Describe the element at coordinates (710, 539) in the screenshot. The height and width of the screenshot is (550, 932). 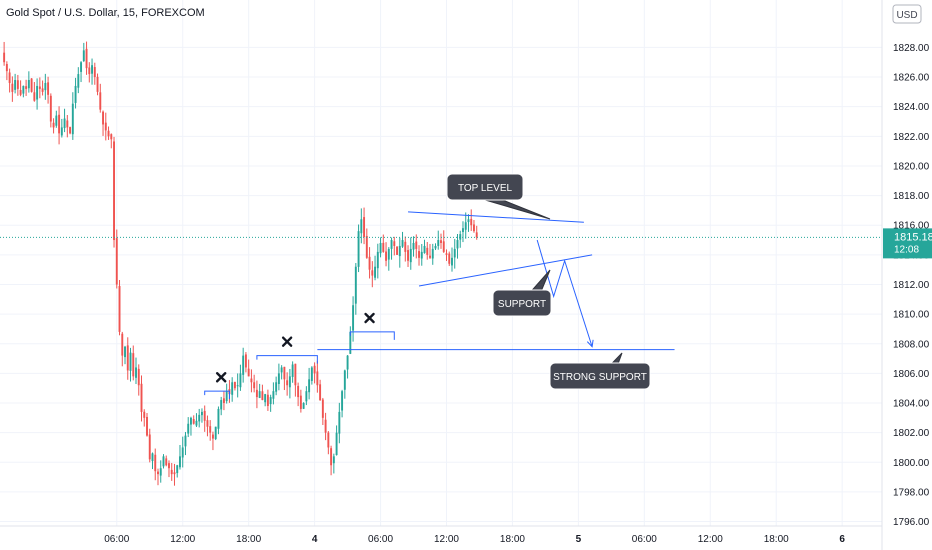
I see `x-tick-label: 12:00` at that location.